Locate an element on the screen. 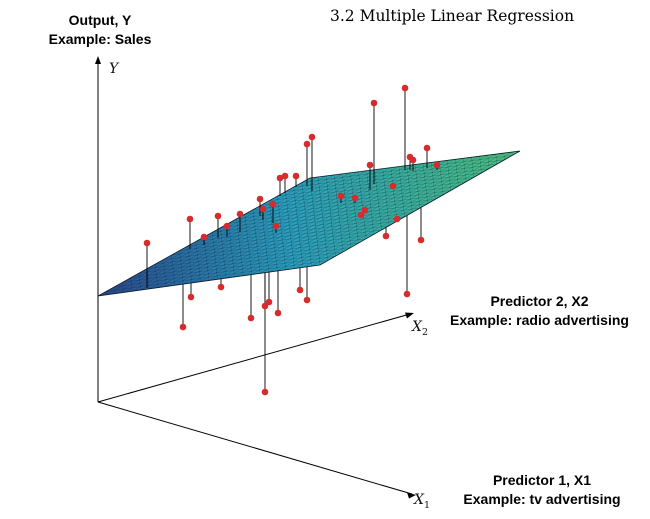 Image resolution: width=650 pixels, height=519 pixels. x1-label-base: X is located at coordinates (419, 500).